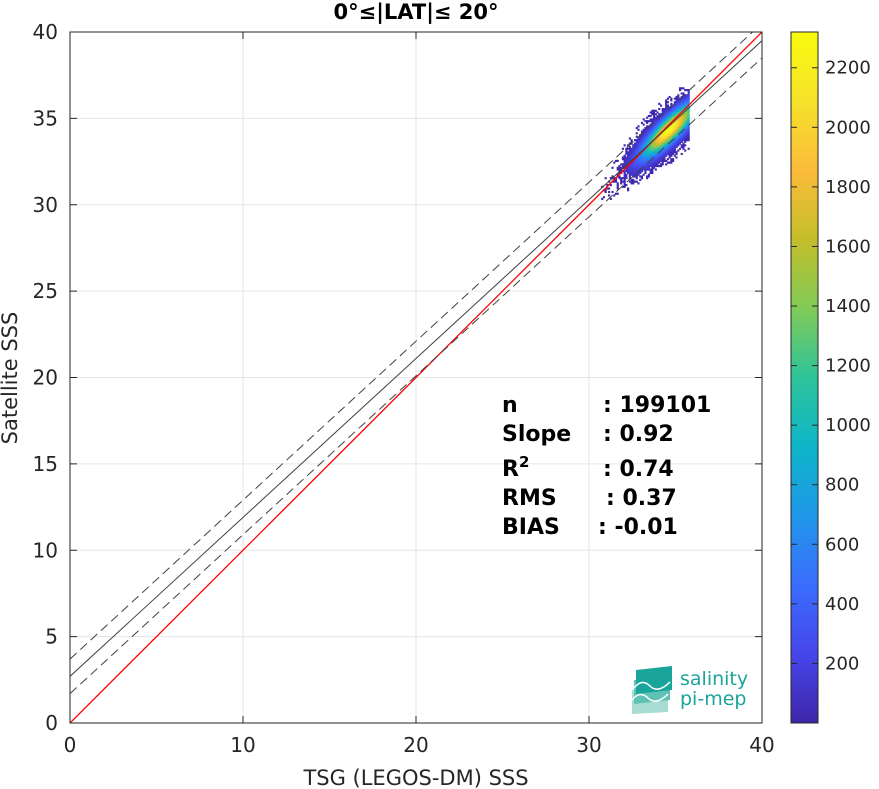 The width and height of the screenshot is (879, 789). What do you see at coordinates (638, 527) in the screenshot?
I see `stat-value: : -0.01` at bounding box center [638, 527].